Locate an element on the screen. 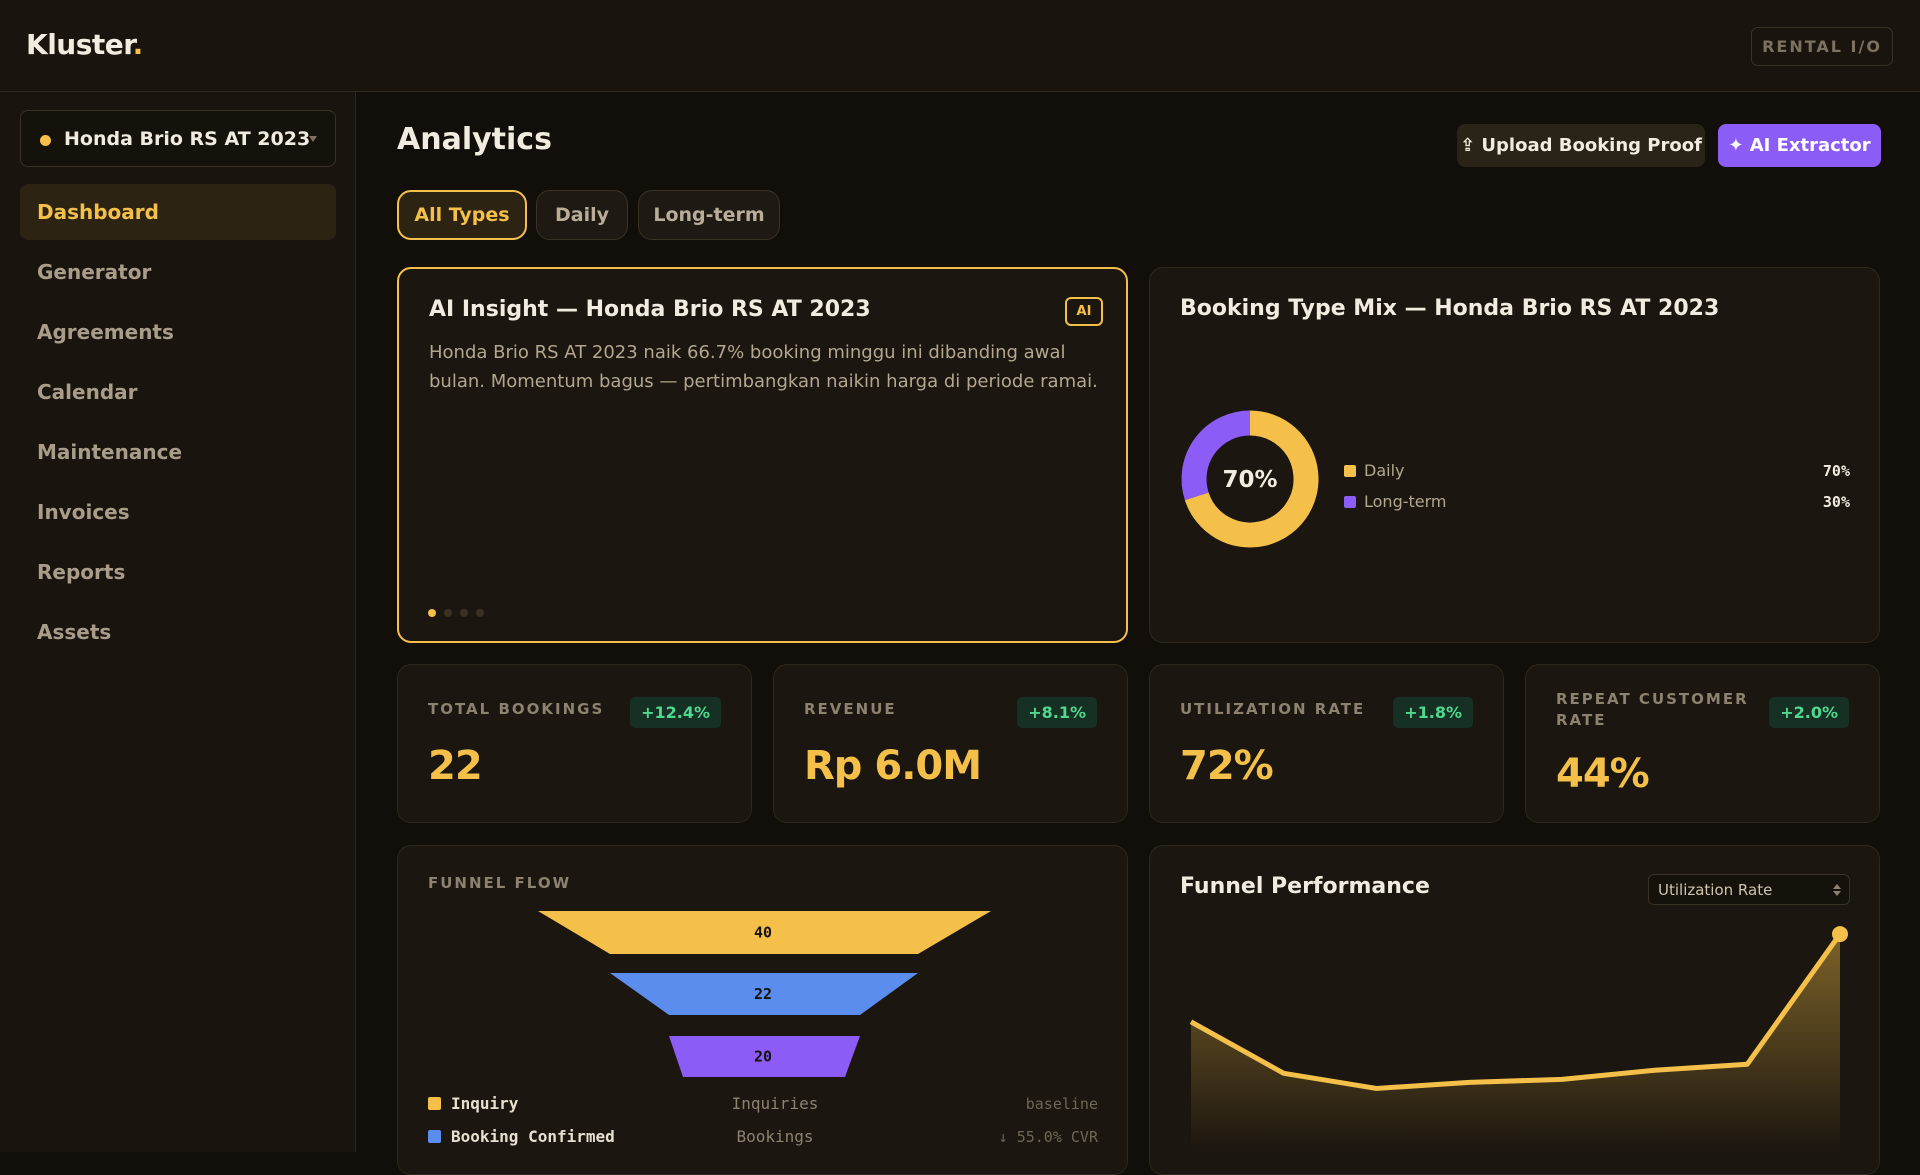  stage-note: ↓ 55.0% CVR is located at coordinates (1049, 1137).